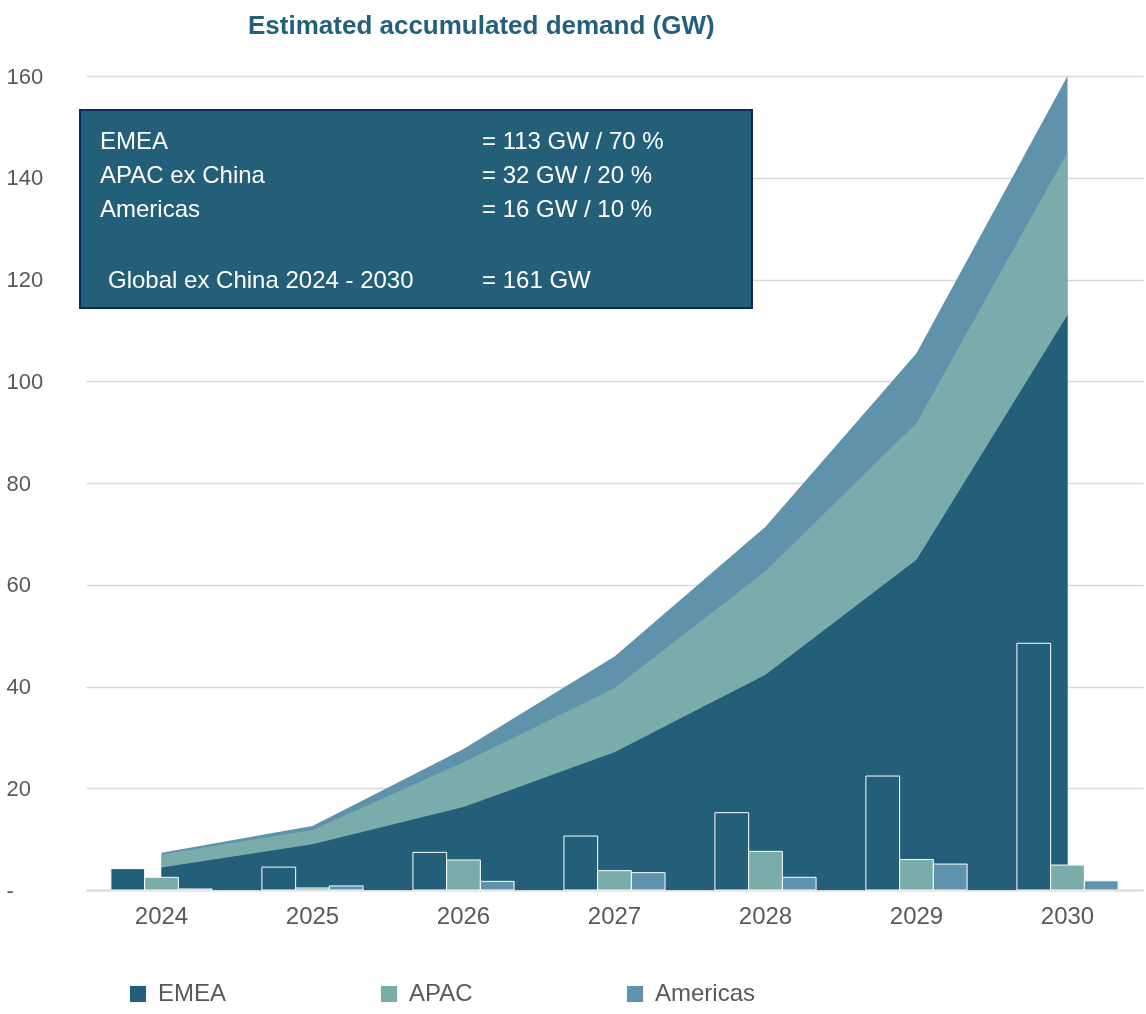 The image size is (1146, 1014). Describe the element at coordinates (441, 992) in the screenshot. I see `legend-label: APAC` at that location.